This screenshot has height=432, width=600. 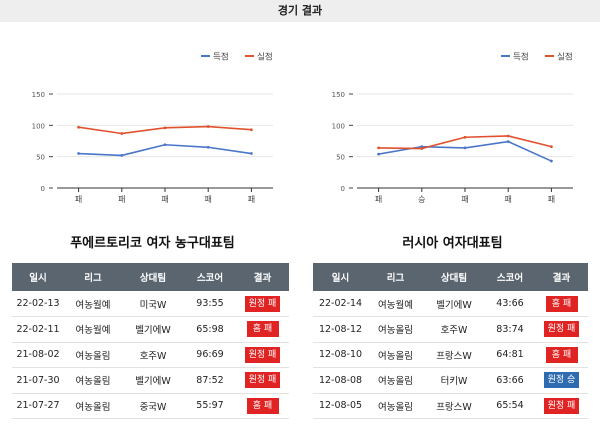 What do you see at coordinates (210, 380) in the screenshot?
I see `score-cell: 87:52` at bounding box center [210, 380].